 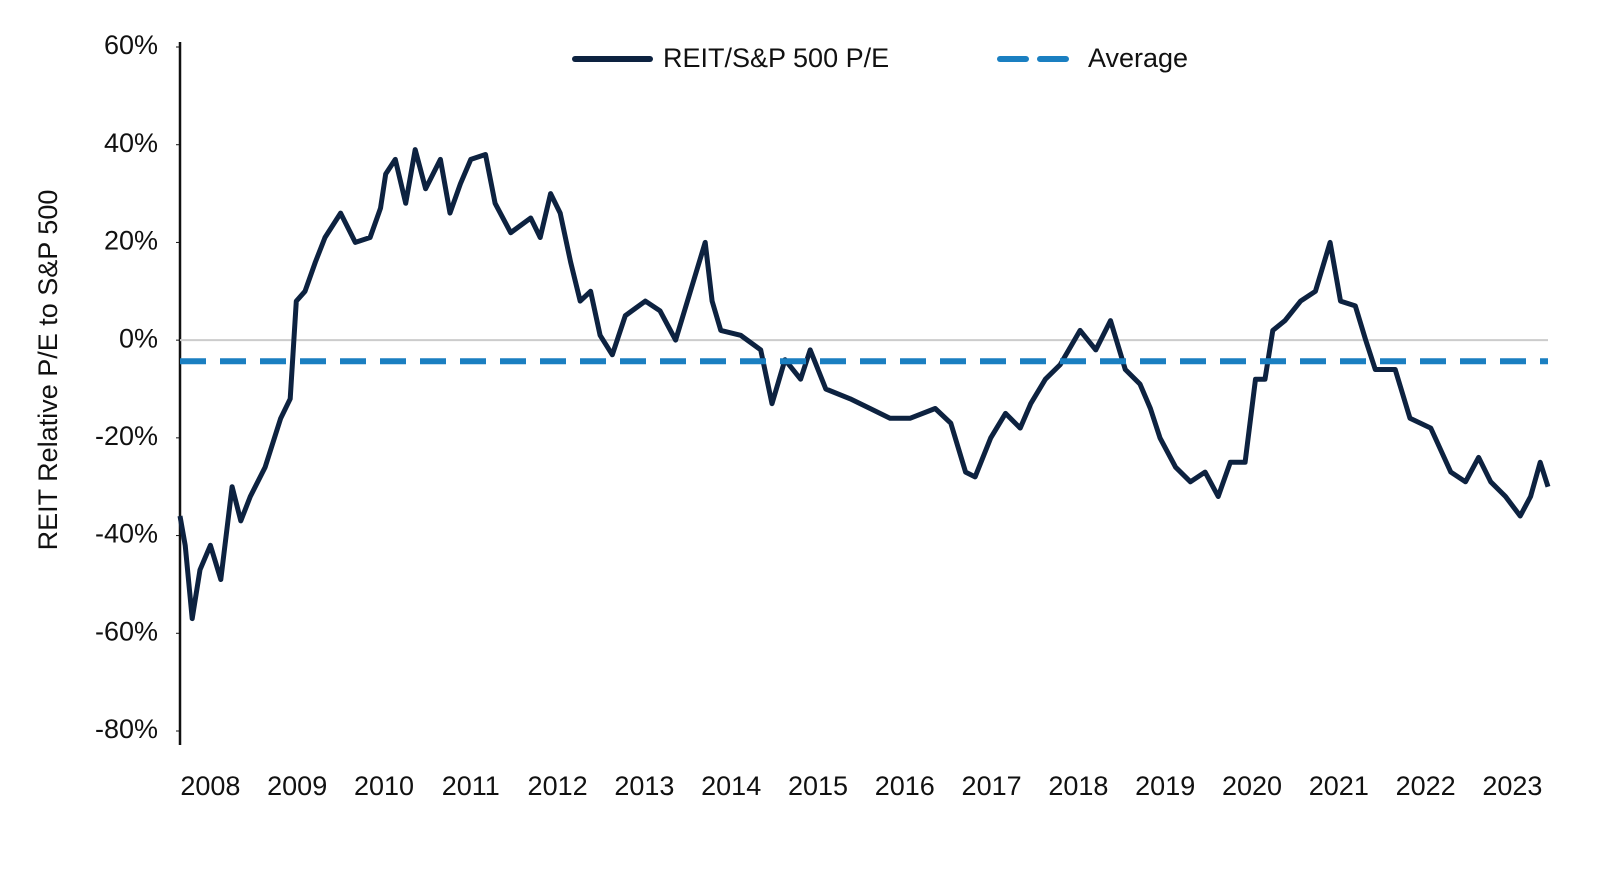 What do you see at coordinates (1078, 786) in the screenshot?
I see `x-tick-label: 2018` at bounding box center [1078, 786].